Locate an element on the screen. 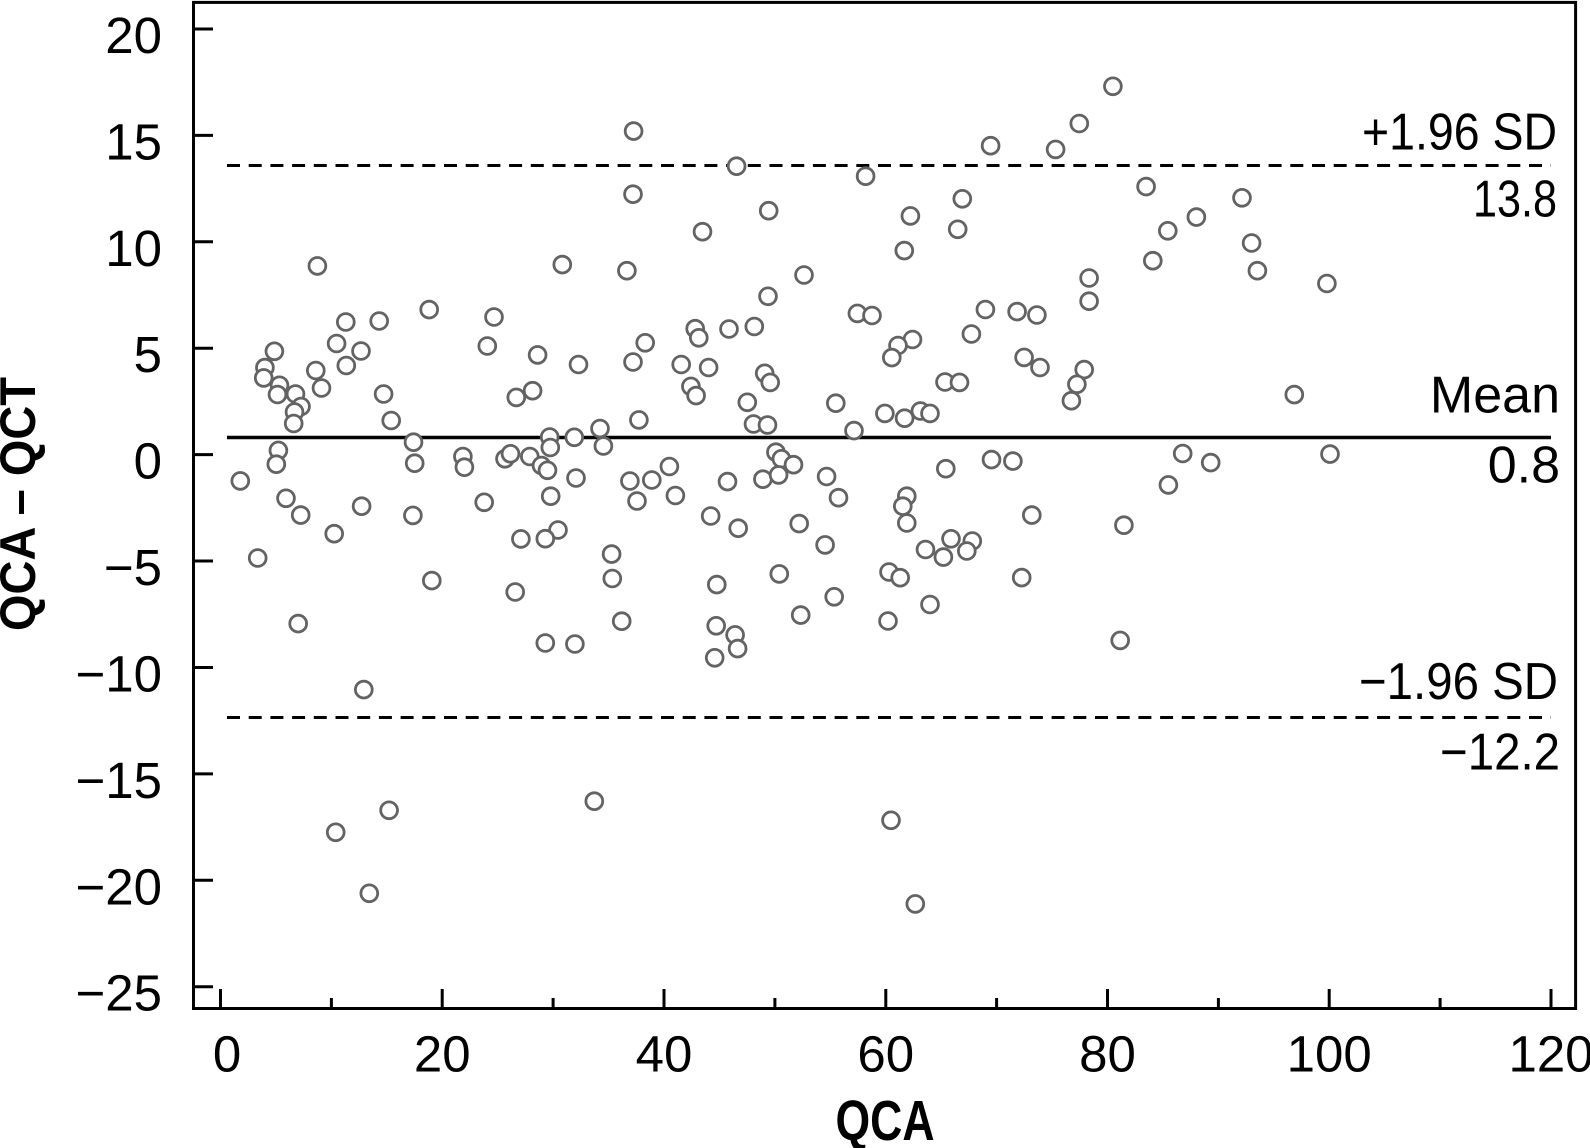 The width and height of the screenshot is (1590, 1148). svg-text: −5 is located at coordinates (133, 567).